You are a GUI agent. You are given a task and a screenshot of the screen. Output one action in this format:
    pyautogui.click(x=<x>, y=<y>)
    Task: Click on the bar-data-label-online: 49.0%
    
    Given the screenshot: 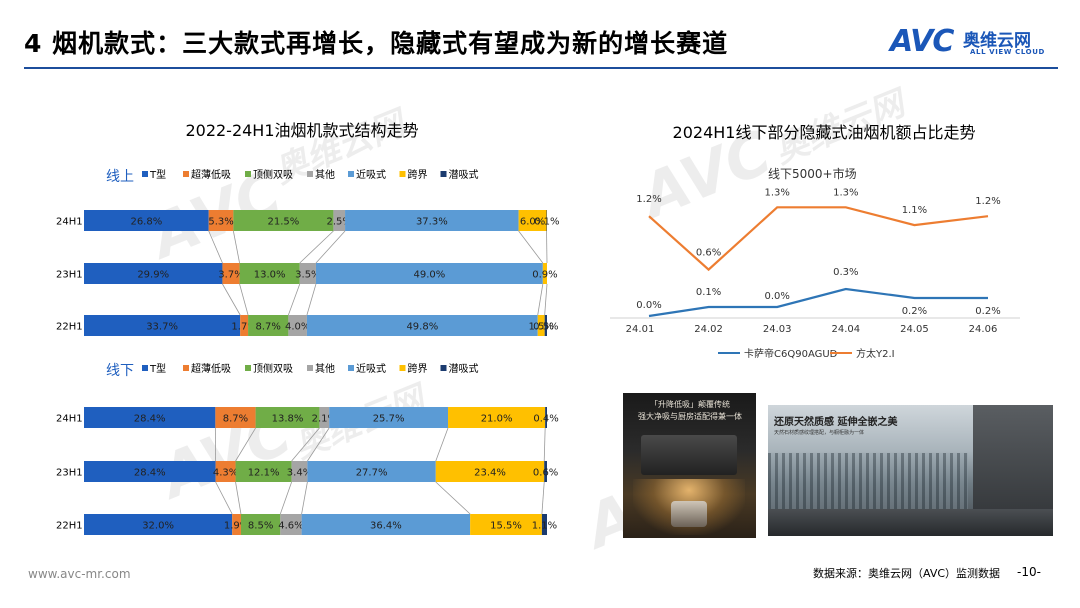 What is the action you would take?
    pyautogui.click(x=430, y=275)
    